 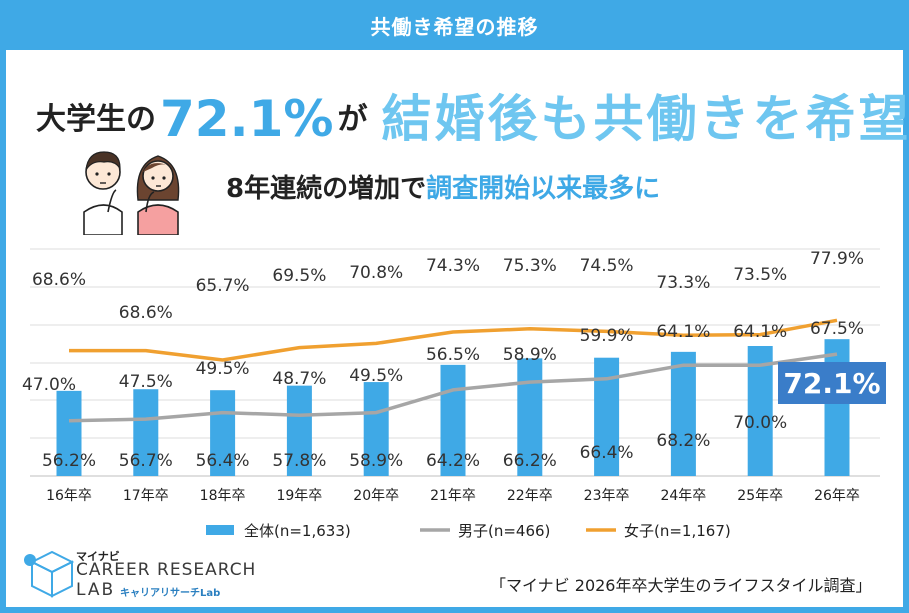 I want to click on legend-label: 全体(n=1,633), so click(x=297, y=531).